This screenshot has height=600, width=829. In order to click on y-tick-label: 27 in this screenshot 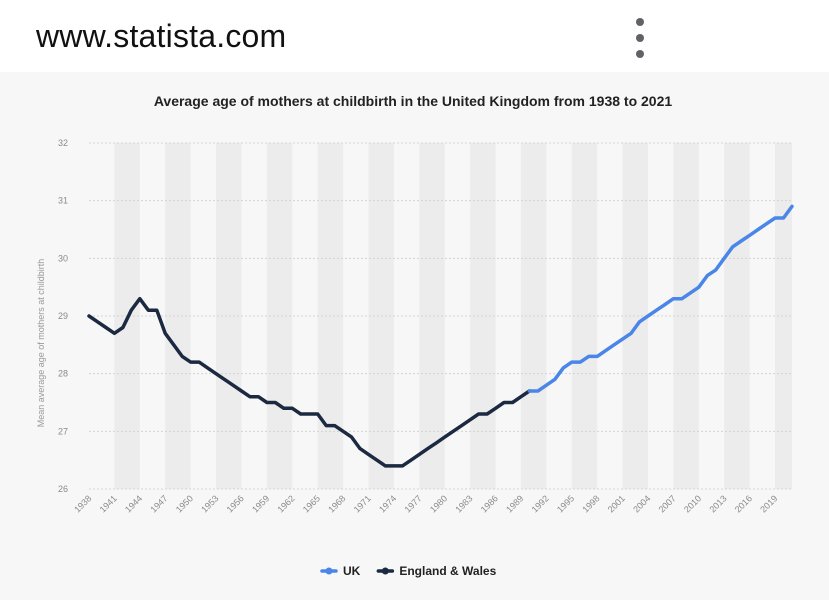, I will do `click(63, 431)`.